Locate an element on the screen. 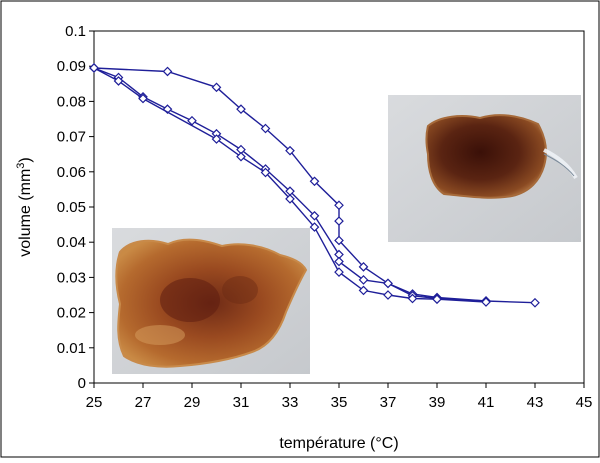 This screenshot has width=600, height=463. y-axis-label: volume (mm3) is located at coordinates (24, 206).